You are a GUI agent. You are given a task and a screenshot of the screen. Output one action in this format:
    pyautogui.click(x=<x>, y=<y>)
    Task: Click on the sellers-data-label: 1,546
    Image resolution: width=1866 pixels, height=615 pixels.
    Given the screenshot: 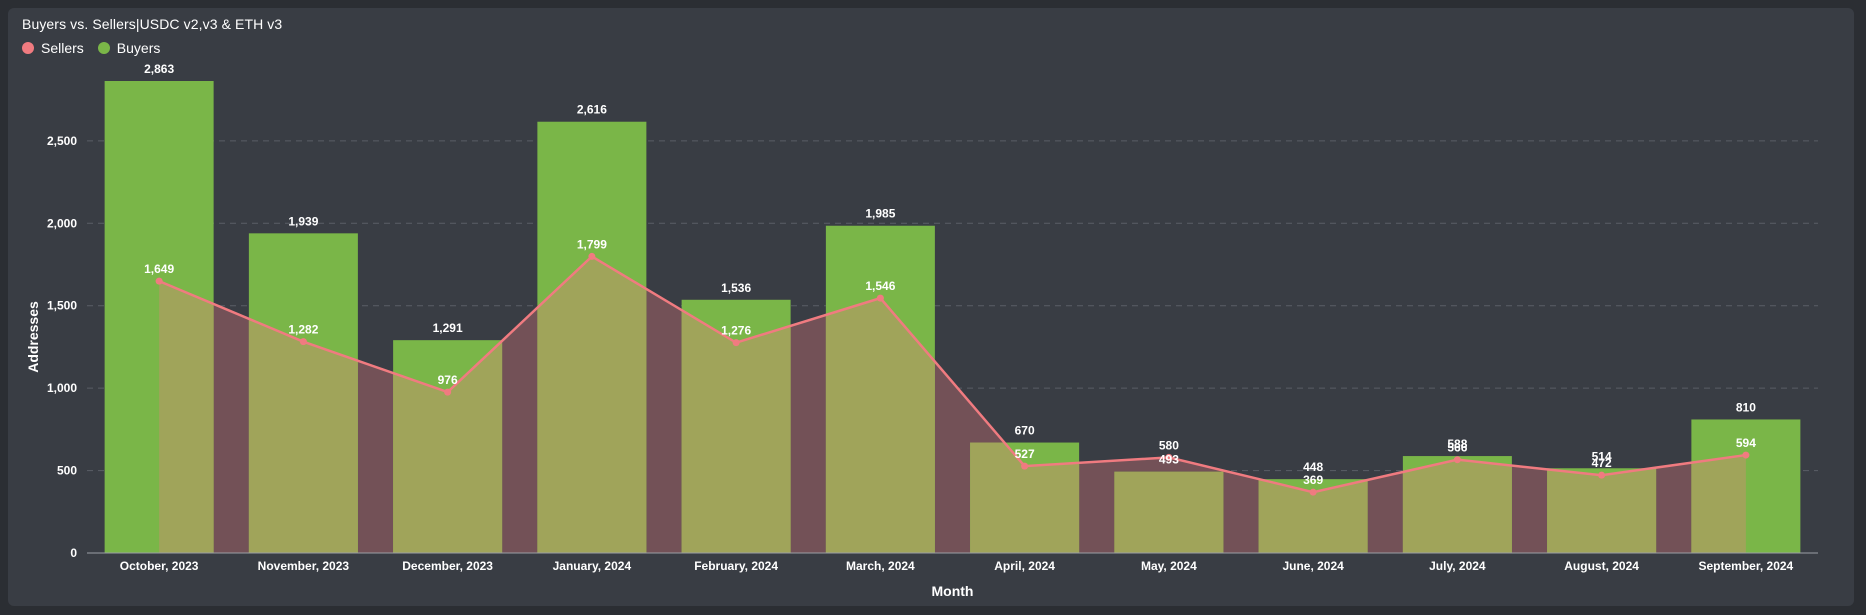 What is the action you would take?
    pyautogui.click(x=880, y=286)
    